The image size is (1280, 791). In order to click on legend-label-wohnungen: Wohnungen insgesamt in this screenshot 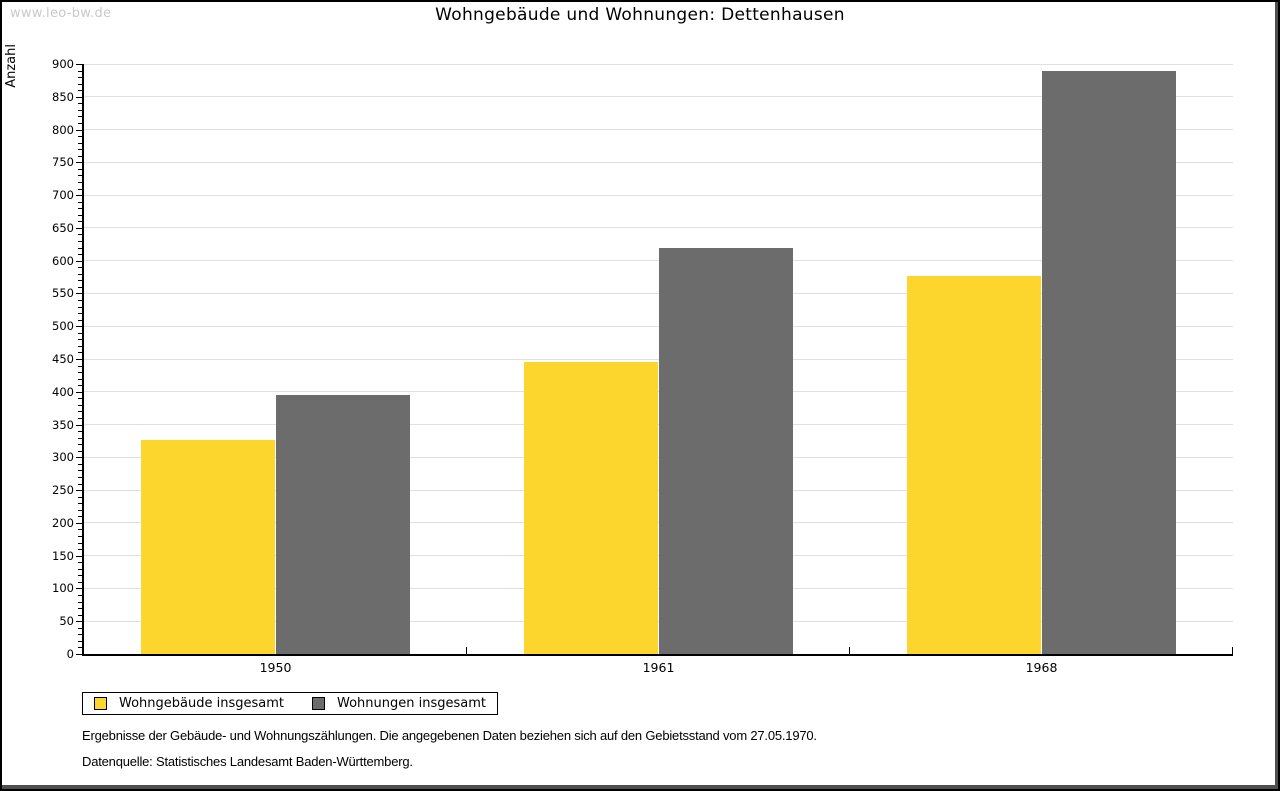, I will do `click(411, 703)`.